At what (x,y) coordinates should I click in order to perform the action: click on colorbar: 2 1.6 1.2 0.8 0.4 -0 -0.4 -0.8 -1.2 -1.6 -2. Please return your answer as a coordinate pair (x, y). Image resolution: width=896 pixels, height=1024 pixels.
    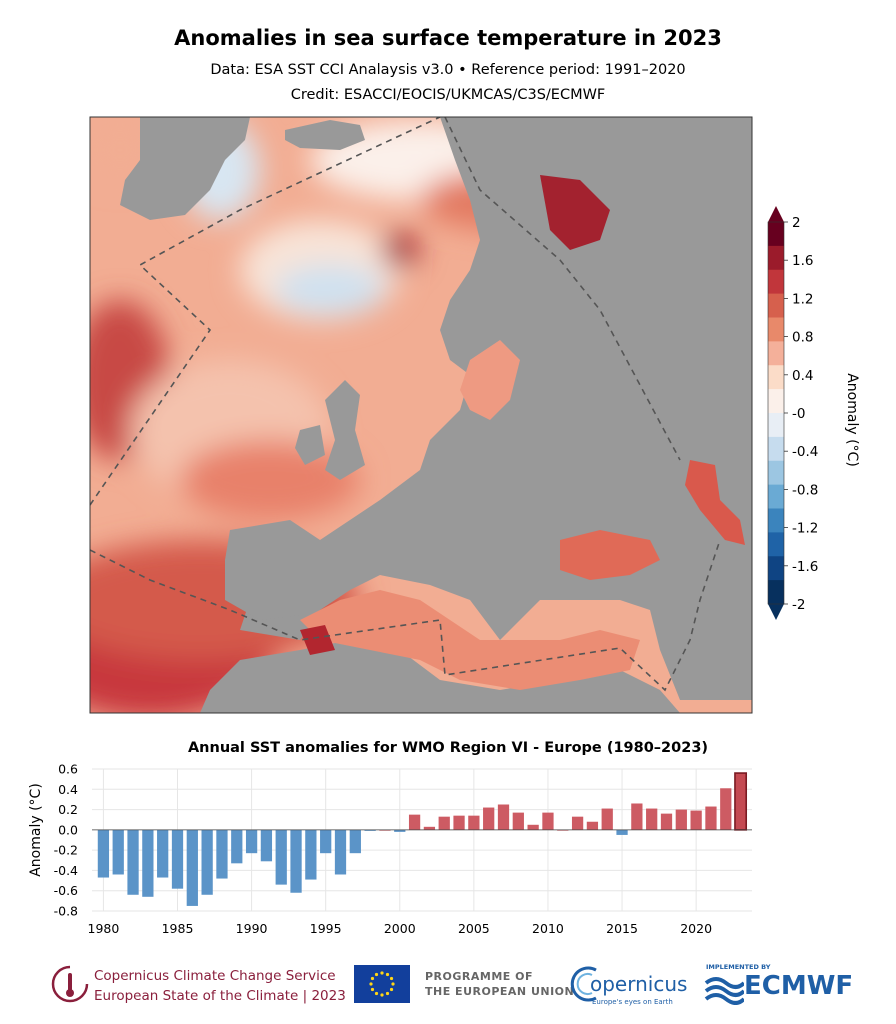
    Looking at the image, I should click on (792, 413).